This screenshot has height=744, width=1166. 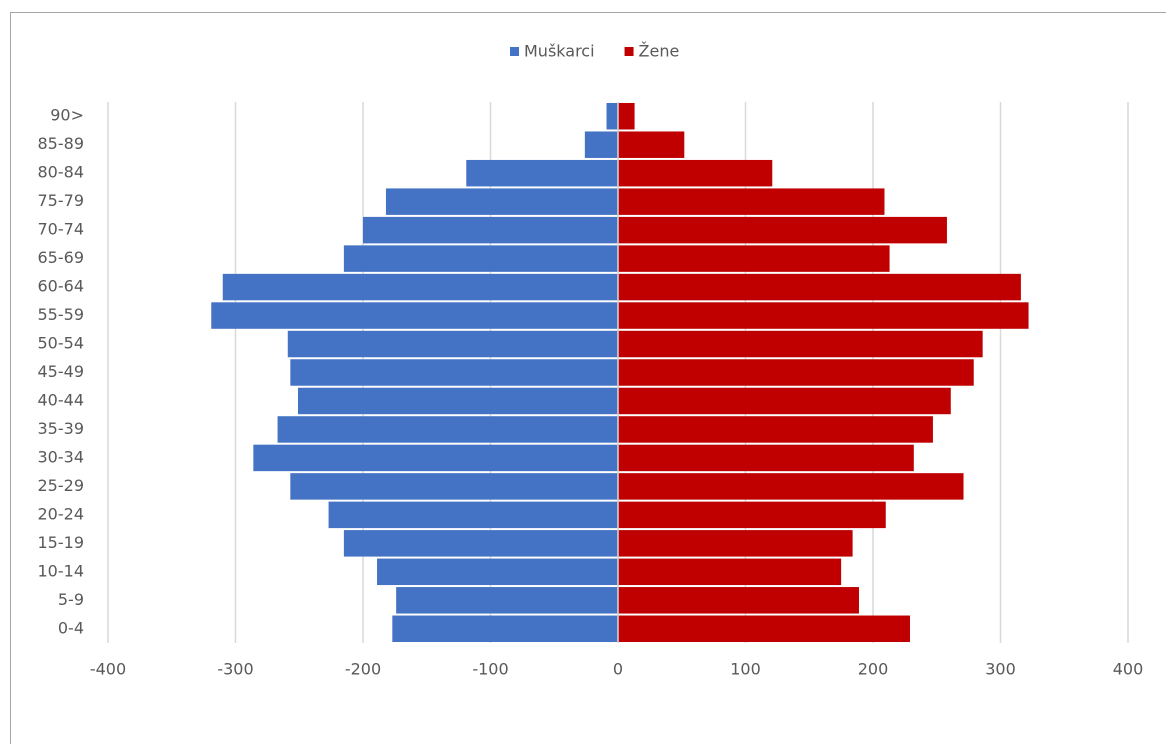 What do you see at coordinates (71, 627) in the screenshot?
I see `y-tick-label: 0-4` at bounding box center [71, 627].